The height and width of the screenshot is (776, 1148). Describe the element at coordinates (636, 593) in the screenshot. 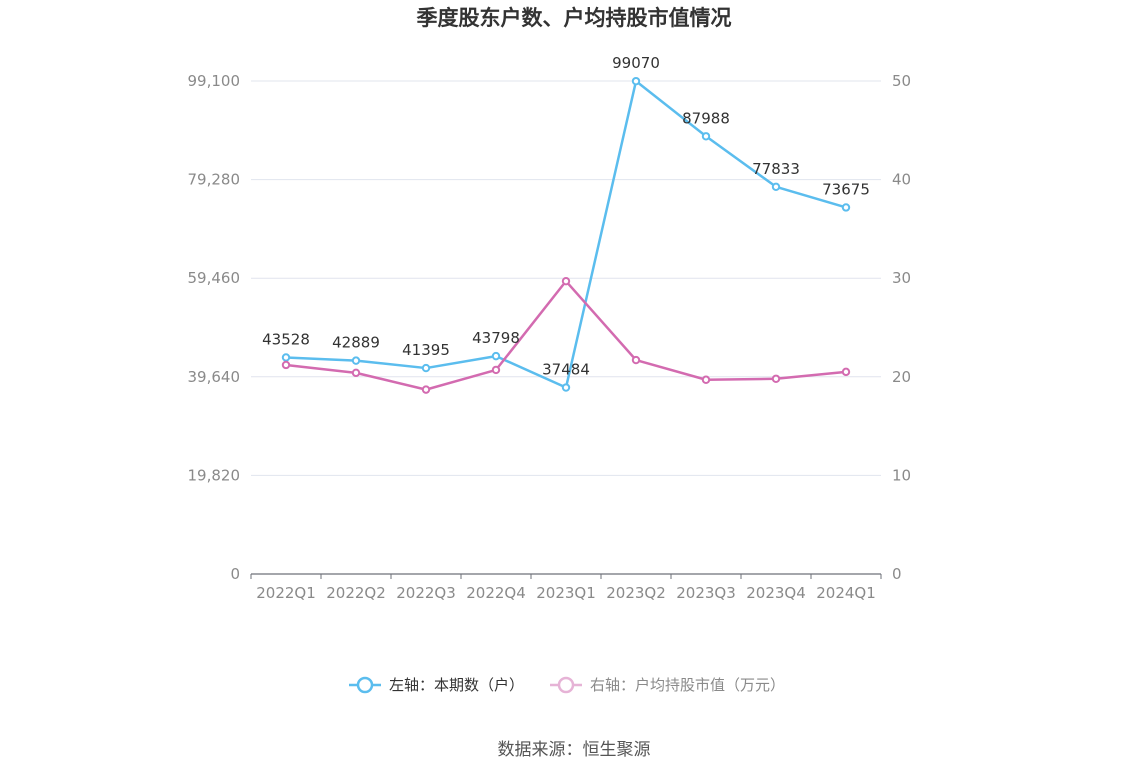

I see `x-tick-label: 2023Q2` at that location.